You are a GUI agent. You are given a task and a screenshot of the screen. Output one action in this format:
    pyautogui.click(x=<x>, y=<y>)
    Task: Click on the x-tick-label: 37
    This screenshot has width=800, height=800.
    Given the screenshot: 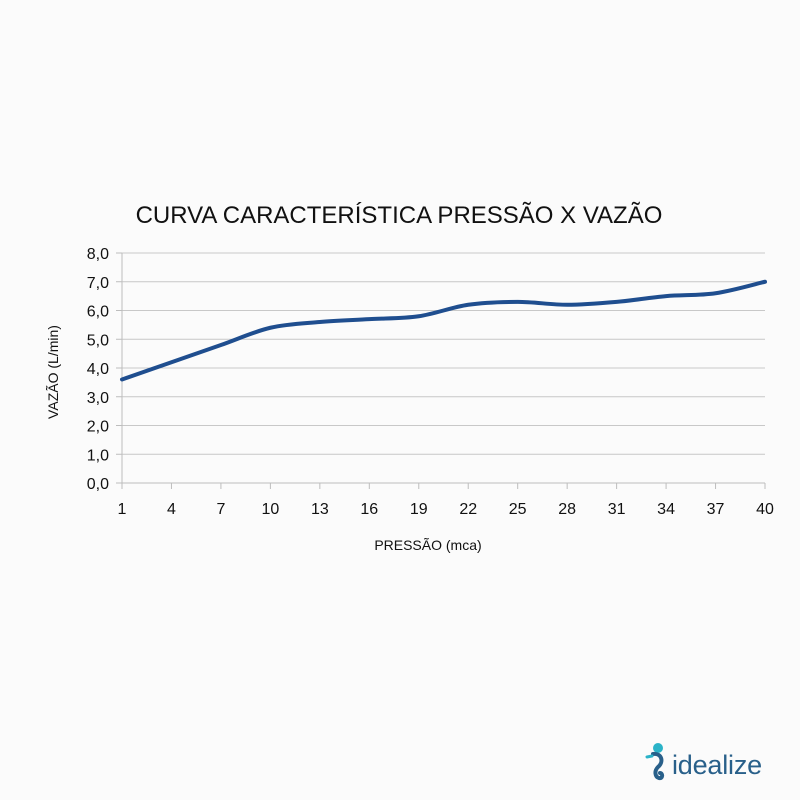 What is the action you would take?
    pyautogui.click(x=716, y=509)
    